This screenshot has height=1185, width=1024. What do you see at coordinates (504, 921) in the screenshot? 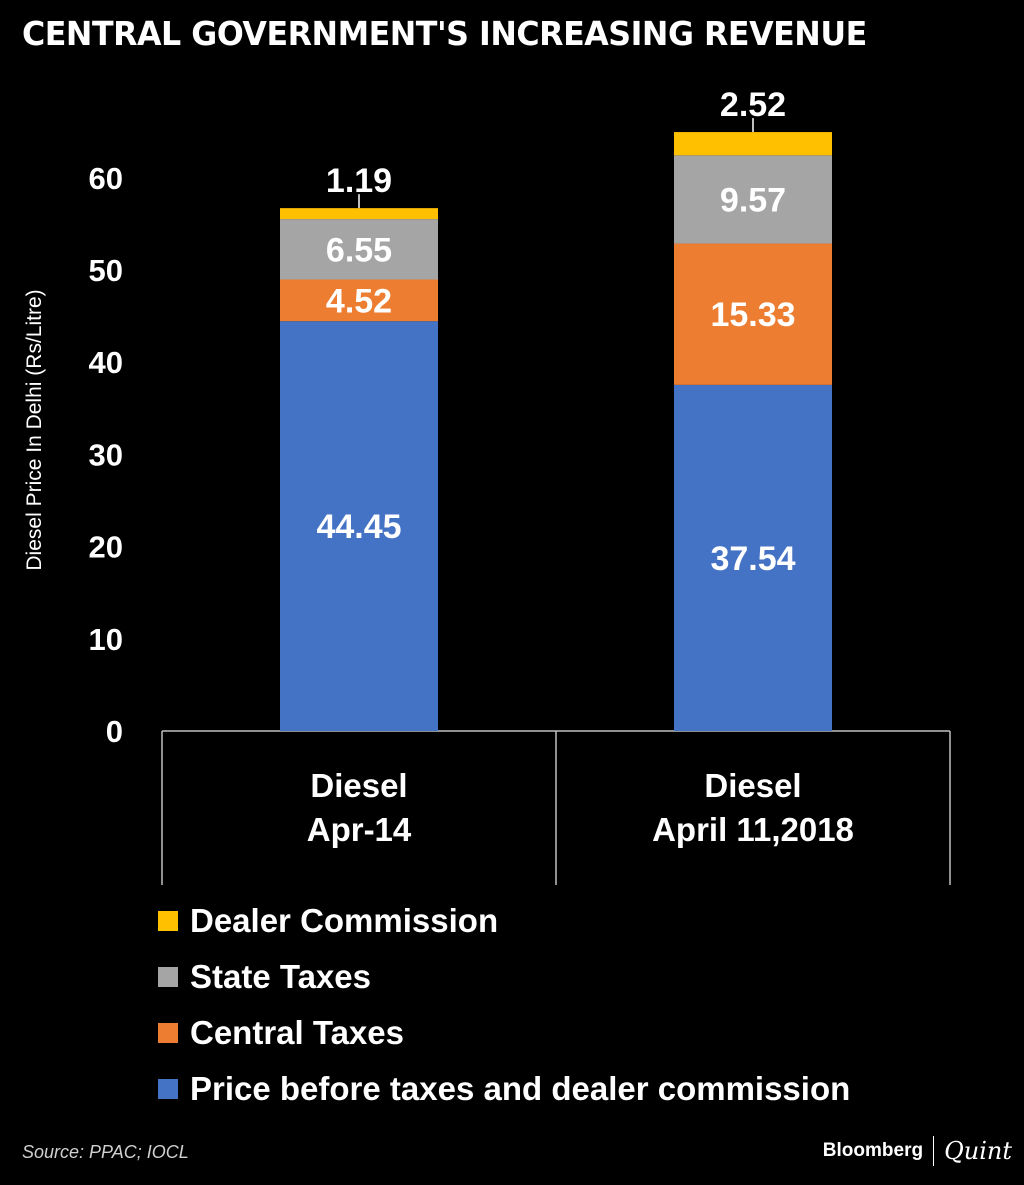
I see `legend-item: Dealer Commission` at bounding box center [504, 921].